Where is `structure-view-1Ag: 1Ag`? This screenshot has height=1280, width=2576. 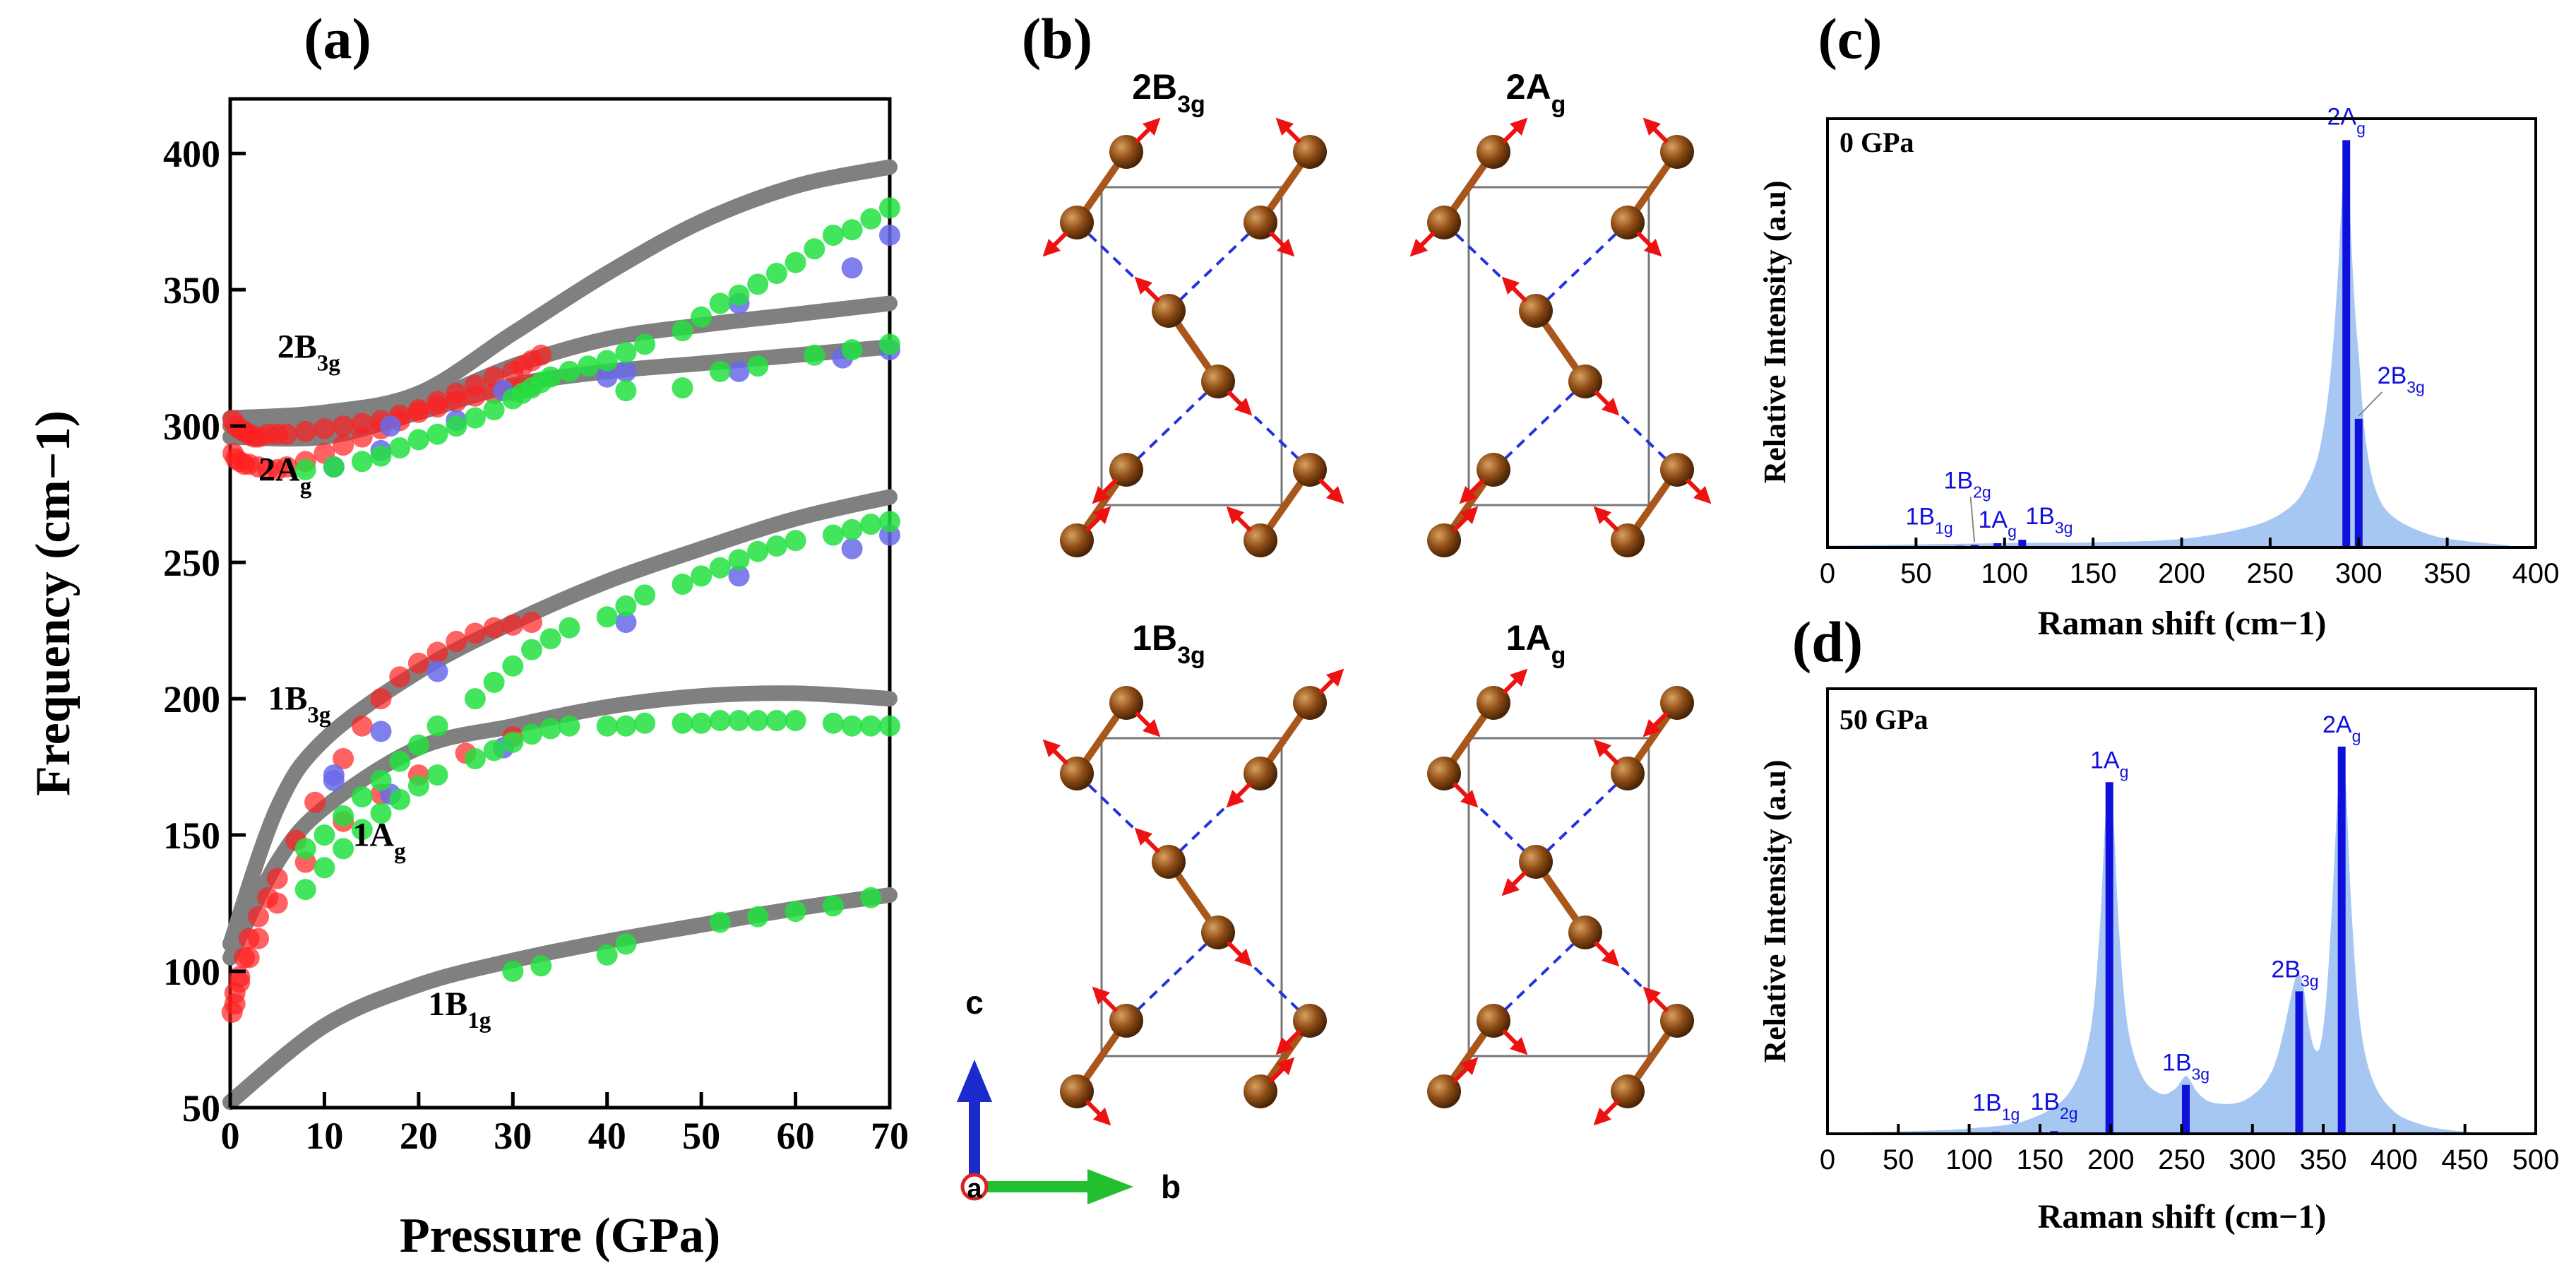 structure-view-1Ag: 1Ag is located at coordinates (1560, 872).